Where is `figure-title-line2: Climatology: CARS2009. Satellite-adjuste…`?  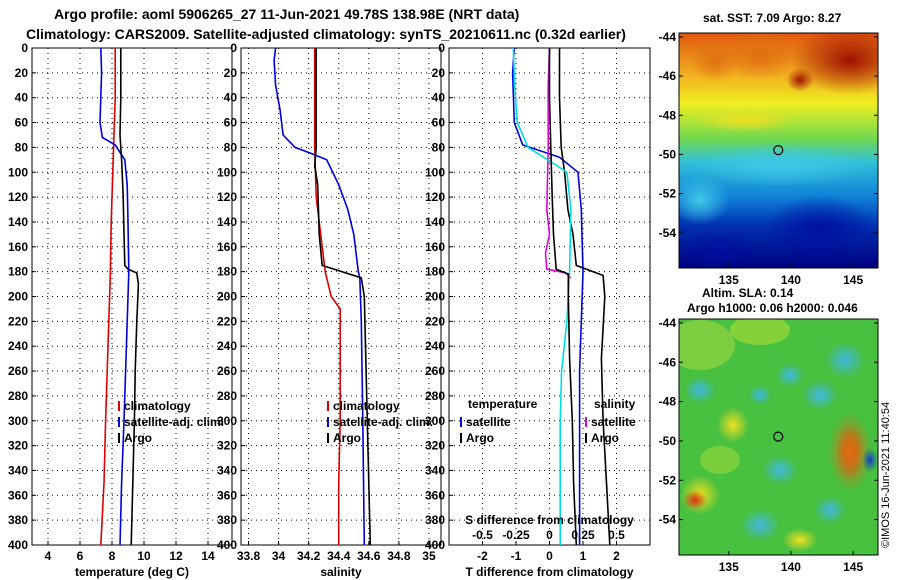 figure-title-line2: Climatology: CARS2009. Satellite-adjuste… is located at coordinates (326, 34).